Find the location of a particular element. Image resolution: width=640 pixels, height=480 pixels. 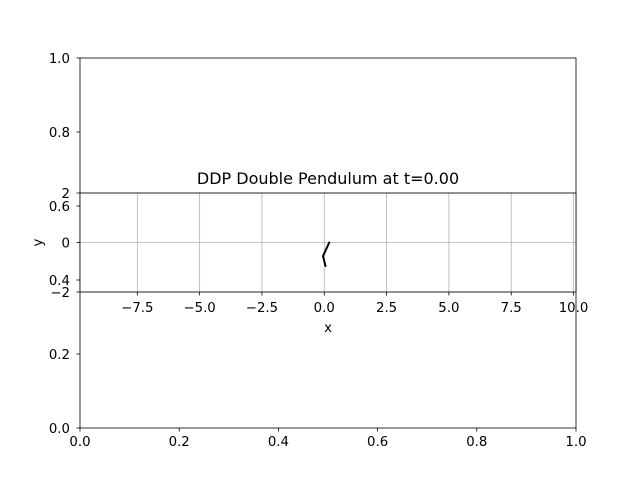

background-y-tick-label: 0.4 is located at coordinates (59, 281).